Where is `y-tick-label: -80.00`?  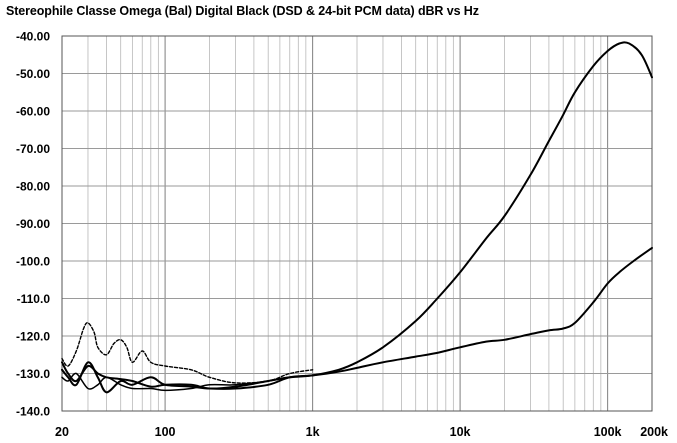
y-tick-label: -80.00 is located at coordinates (33, 187).